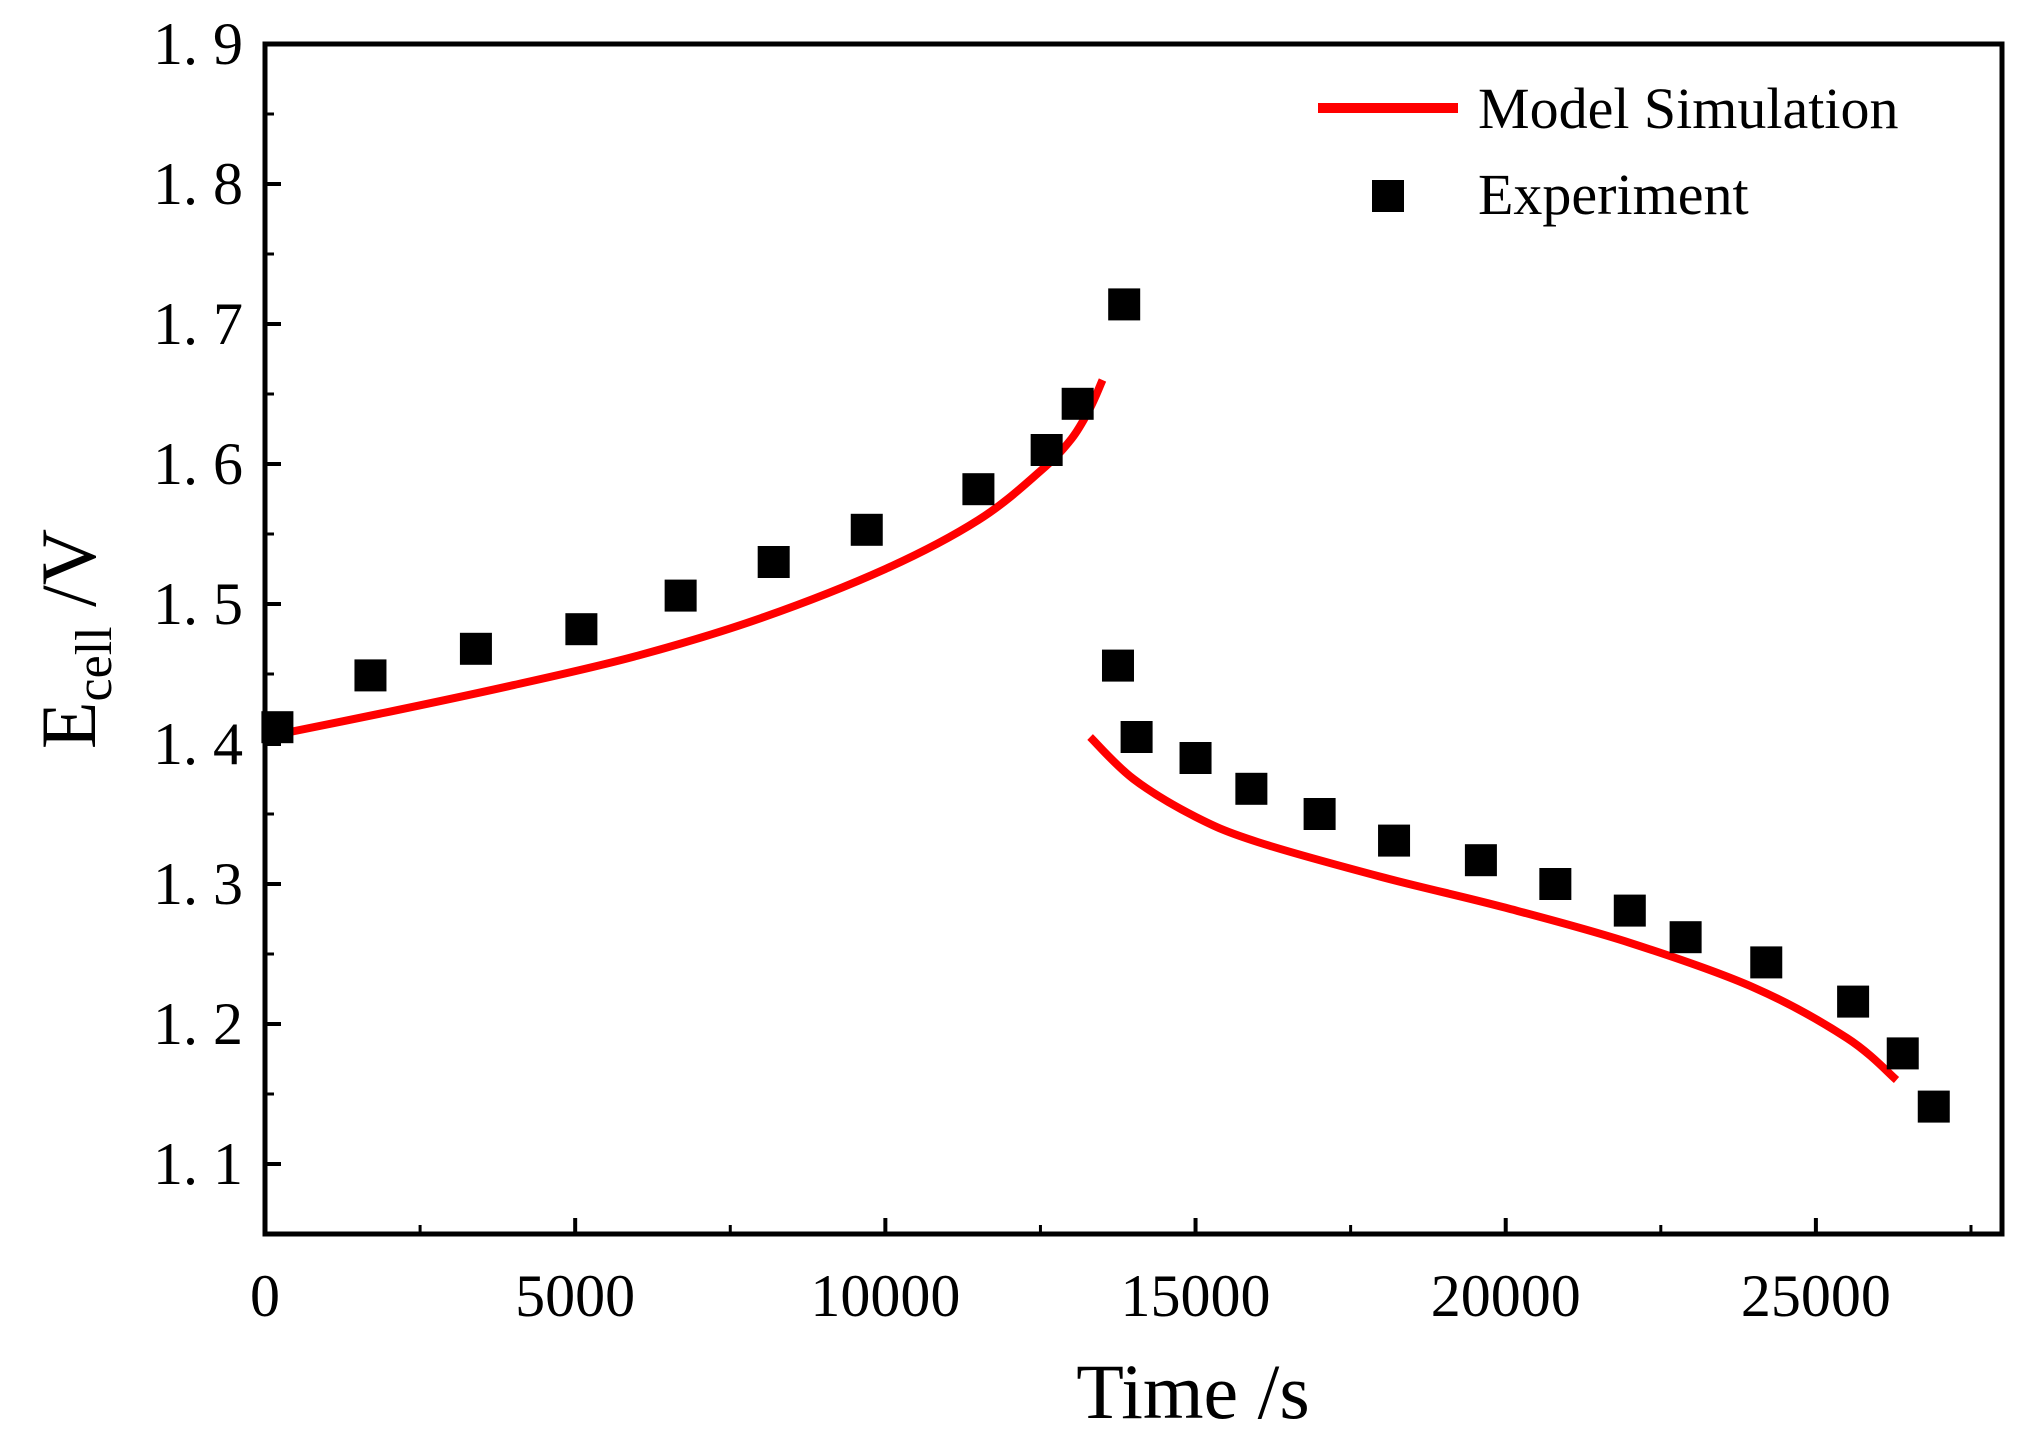 Image resolution: width=2023 pixels, height=1430 pixels. Describe the element at coordinates (1196, 1296) in the screenshot. I see `x-tick-label: 15000` at that location.